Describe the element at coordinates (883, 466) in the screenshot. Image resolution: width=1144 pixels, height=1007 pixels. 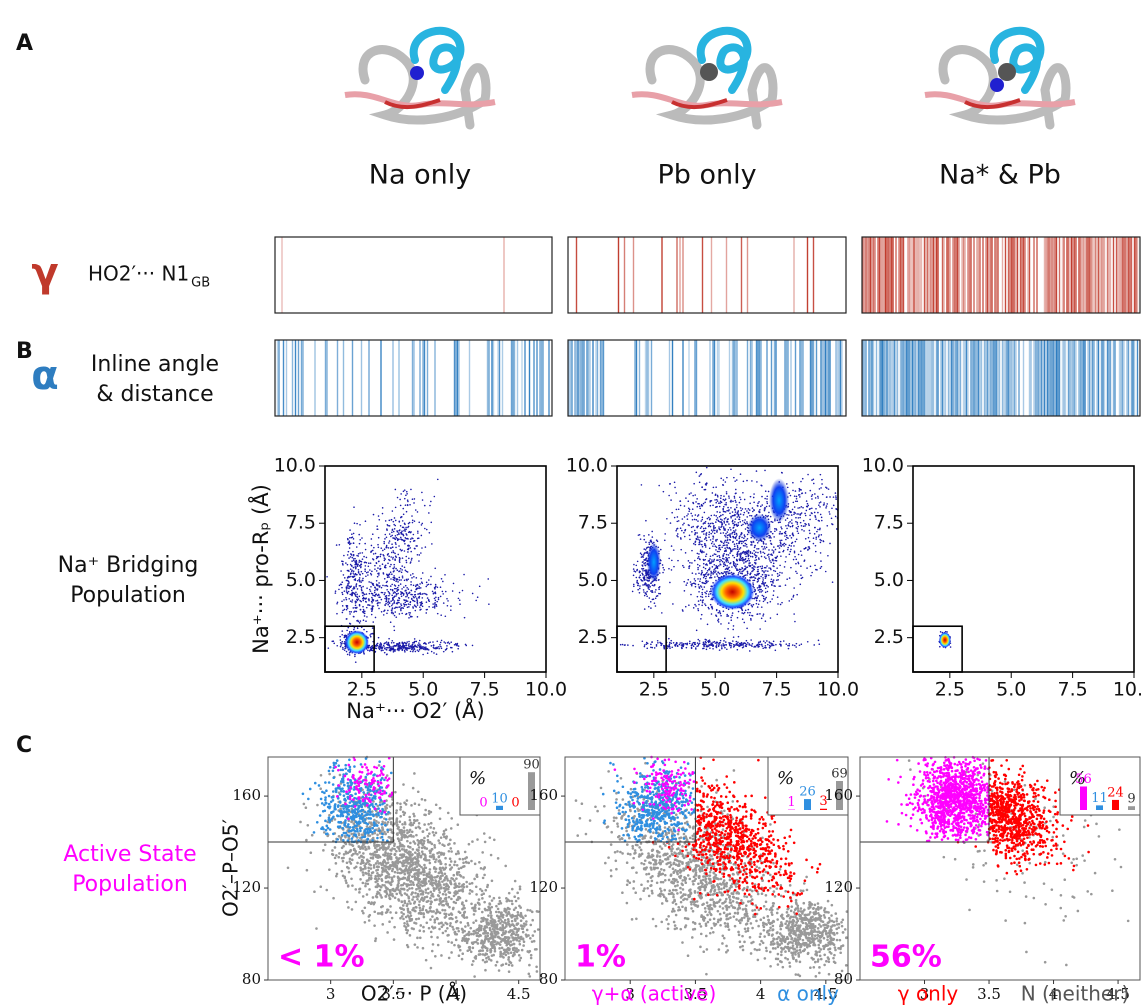
I see `y-tick-label: 10.0` at that location.